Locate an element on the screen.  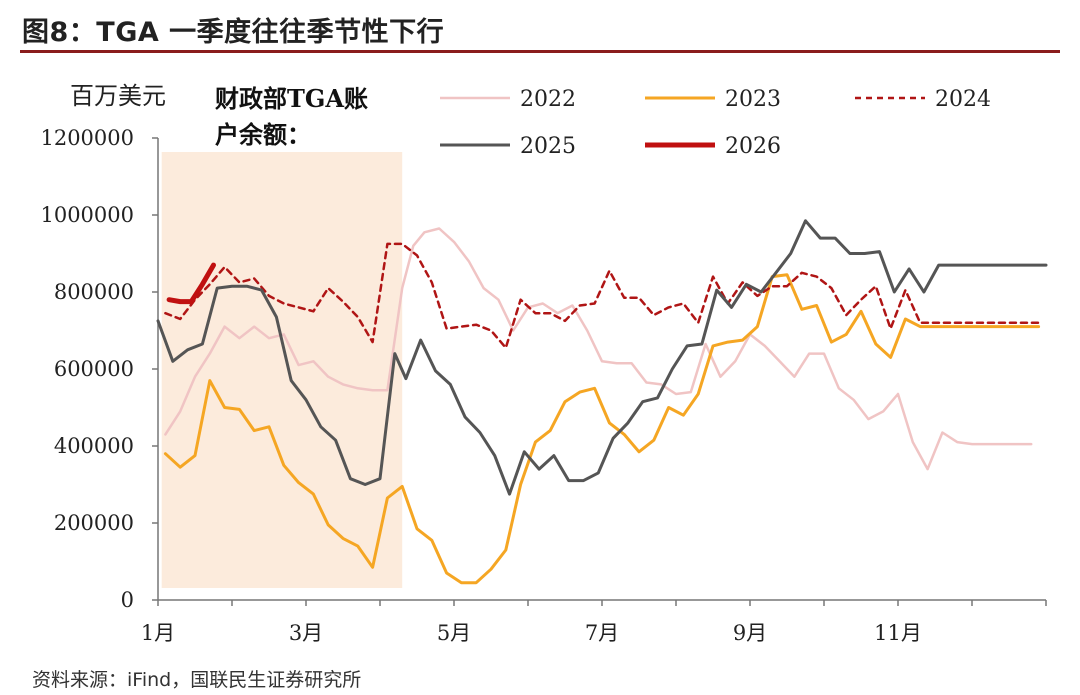
annotation-line-2: 户余额： is located at coordinates (263, 134).